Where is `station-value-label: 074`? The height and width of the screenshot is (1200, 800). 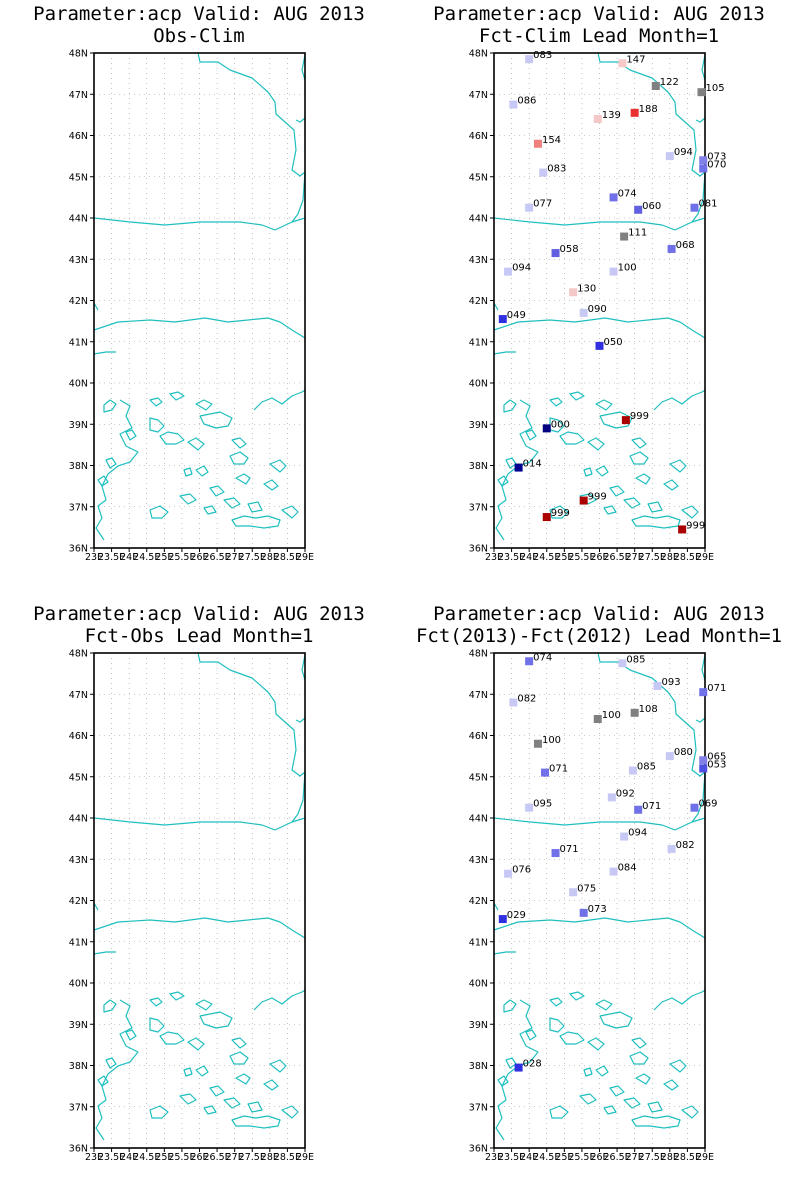 station-value-label: 074 is located at coordinates (627, 193).